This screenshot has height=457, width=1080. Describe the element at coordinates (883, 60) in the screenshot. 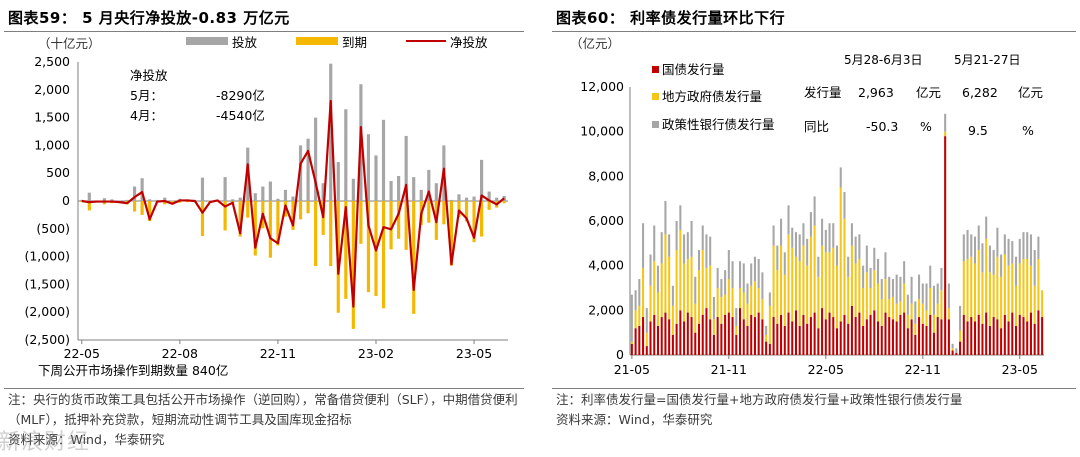

I see `info-header-current: 5月28-6月3日` at that location.